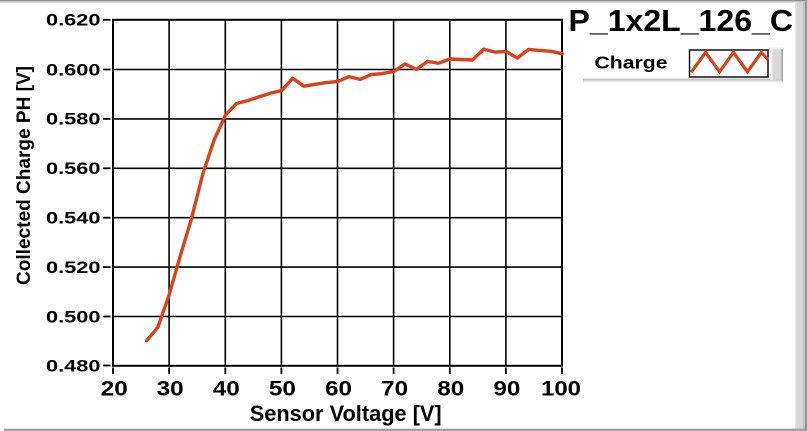  I want to click on svg-text: 30, so click(170, 388).